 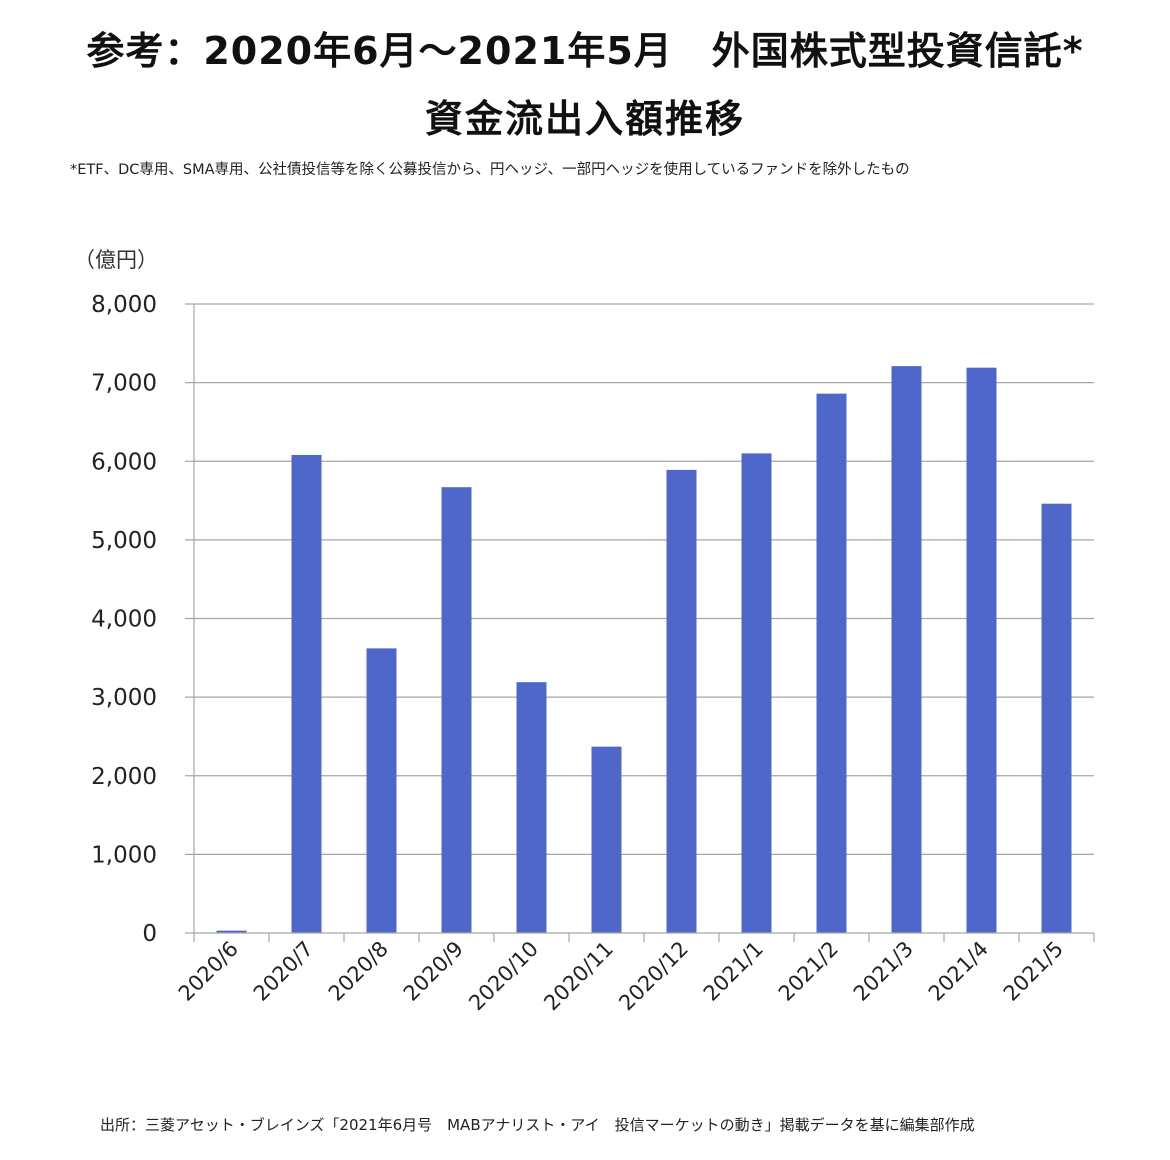 I want to click on y-tick-label: 0, so click(x=149, y=934).